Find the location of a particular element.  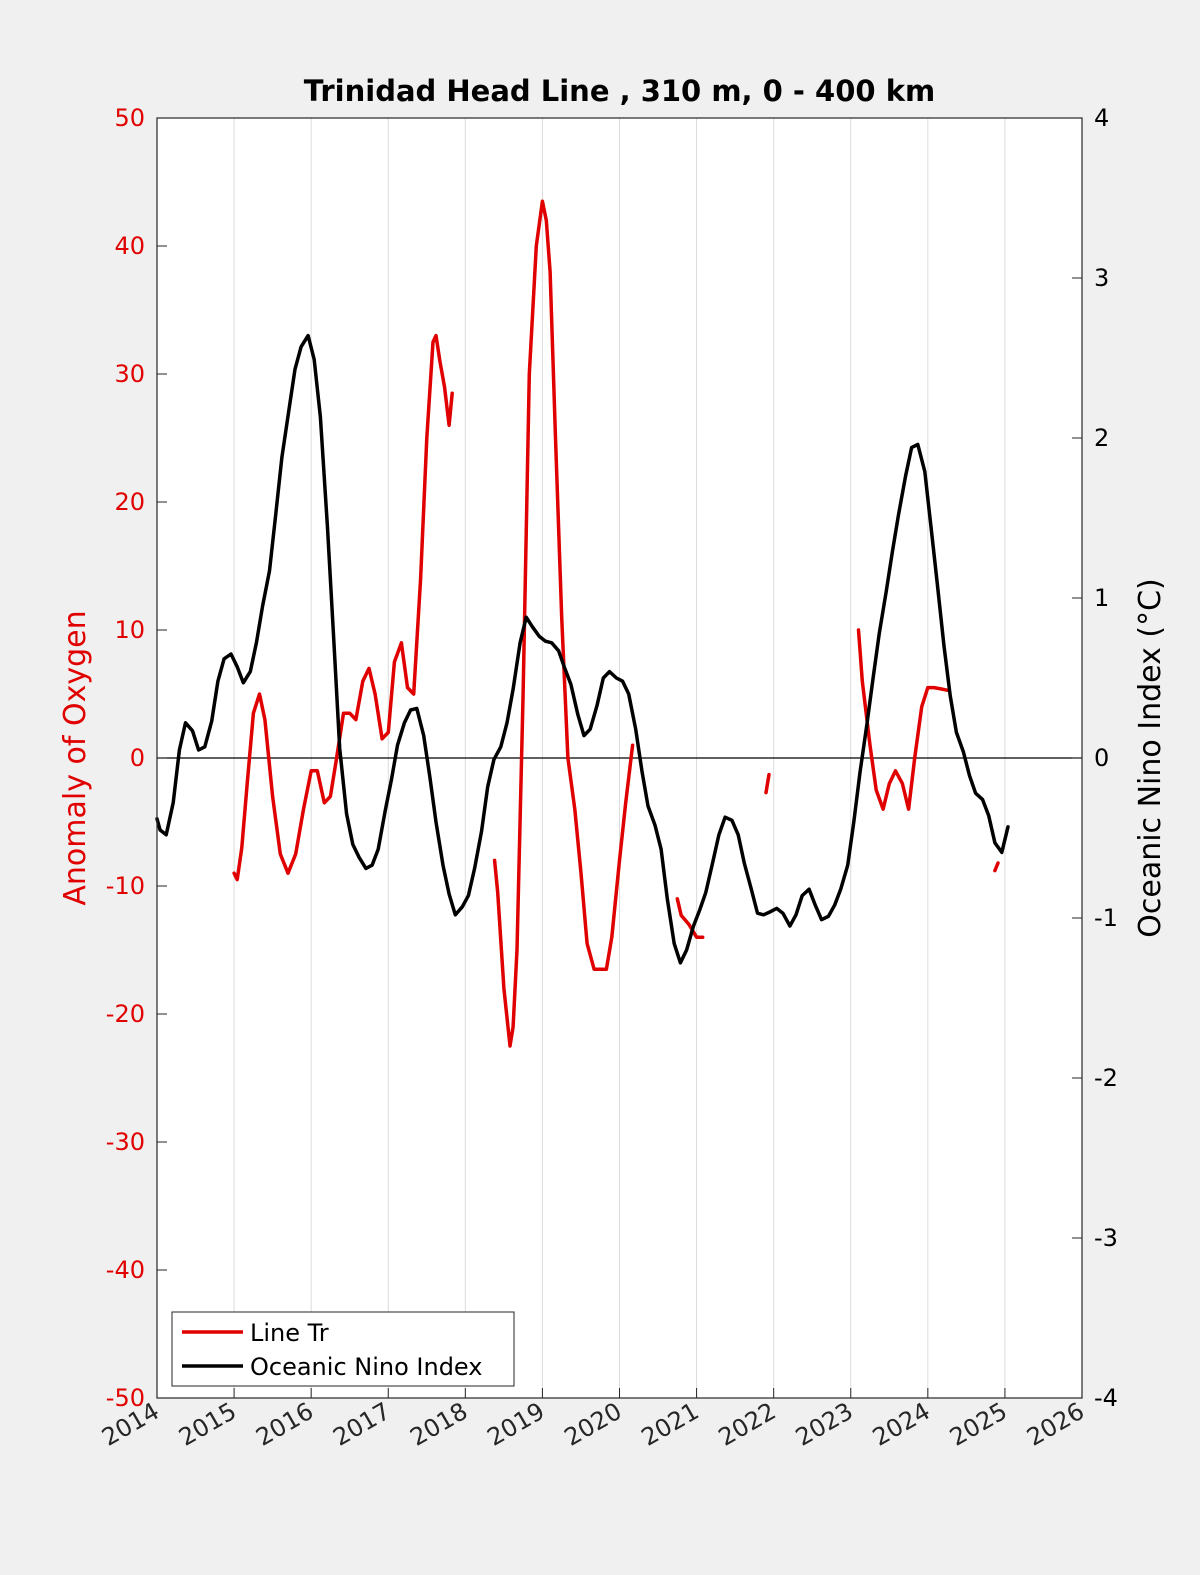

left-axis-title: Anomaly of Oxygen is located at coordinates (75, 757).